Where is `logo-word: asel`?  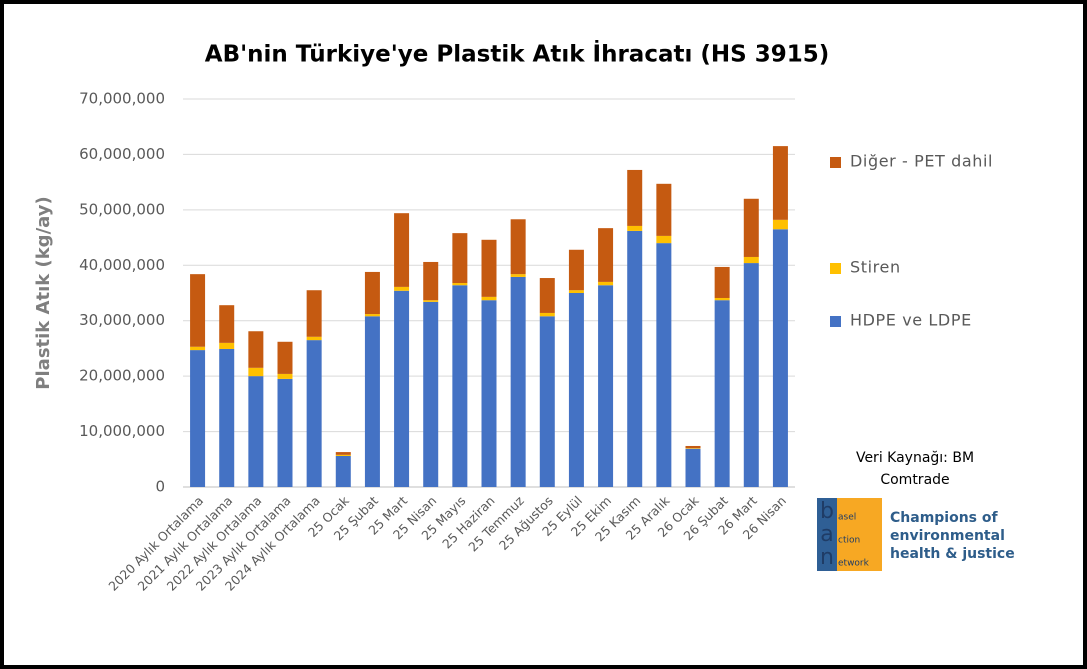
logo-word: asel is located at coordinates (847, 518).